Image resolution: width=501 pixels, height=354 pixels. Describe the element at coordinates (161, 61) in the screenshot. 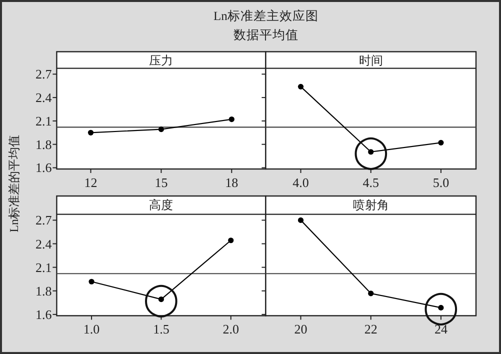

I see `legend-title: 压力` at that location.